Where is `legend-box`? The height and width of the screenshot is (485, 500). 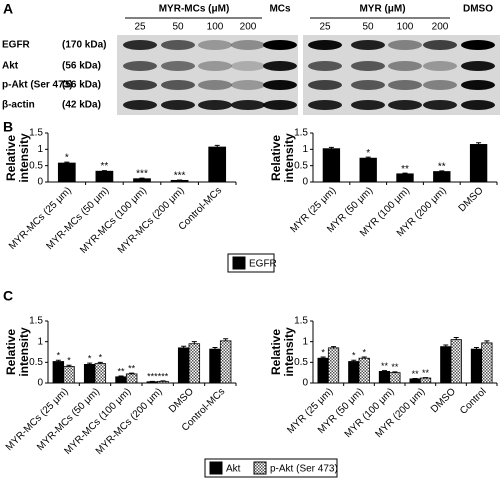
legend-box is located at coordinates (271, 468).